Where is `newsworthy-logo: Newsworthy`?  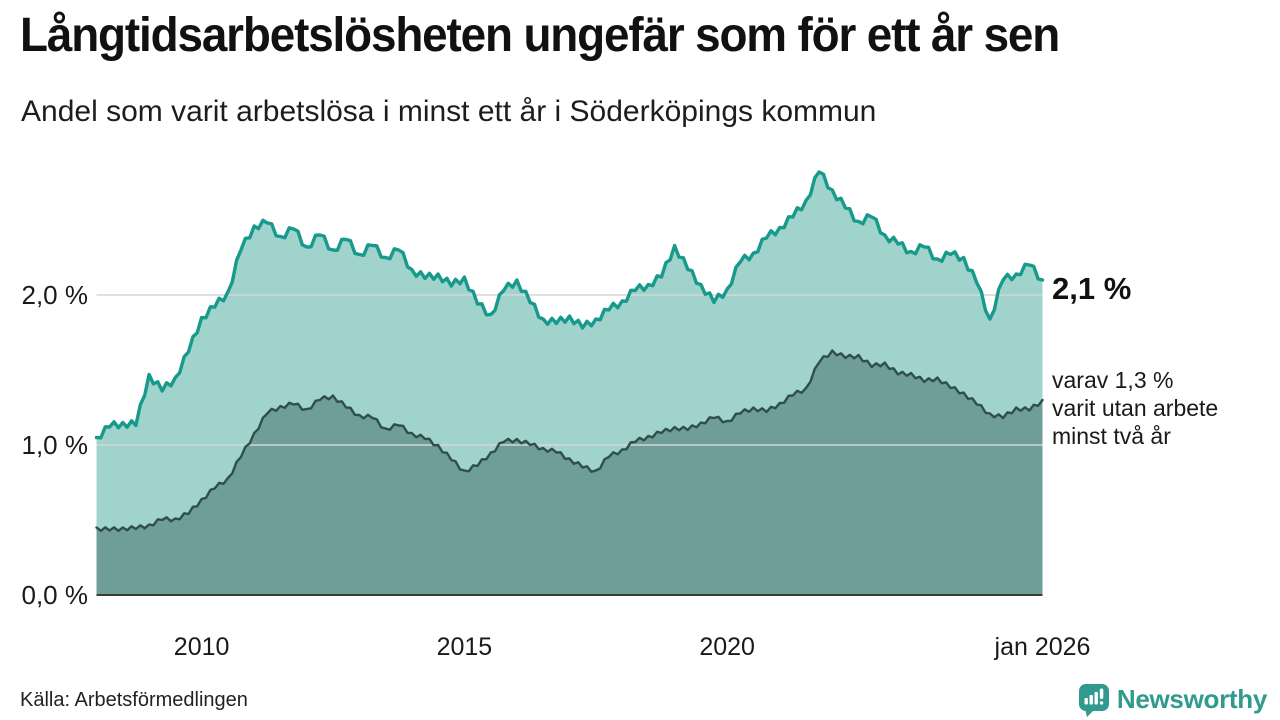
newsworthy-logo: Newsworthy is located at coordinates (1172, 700).